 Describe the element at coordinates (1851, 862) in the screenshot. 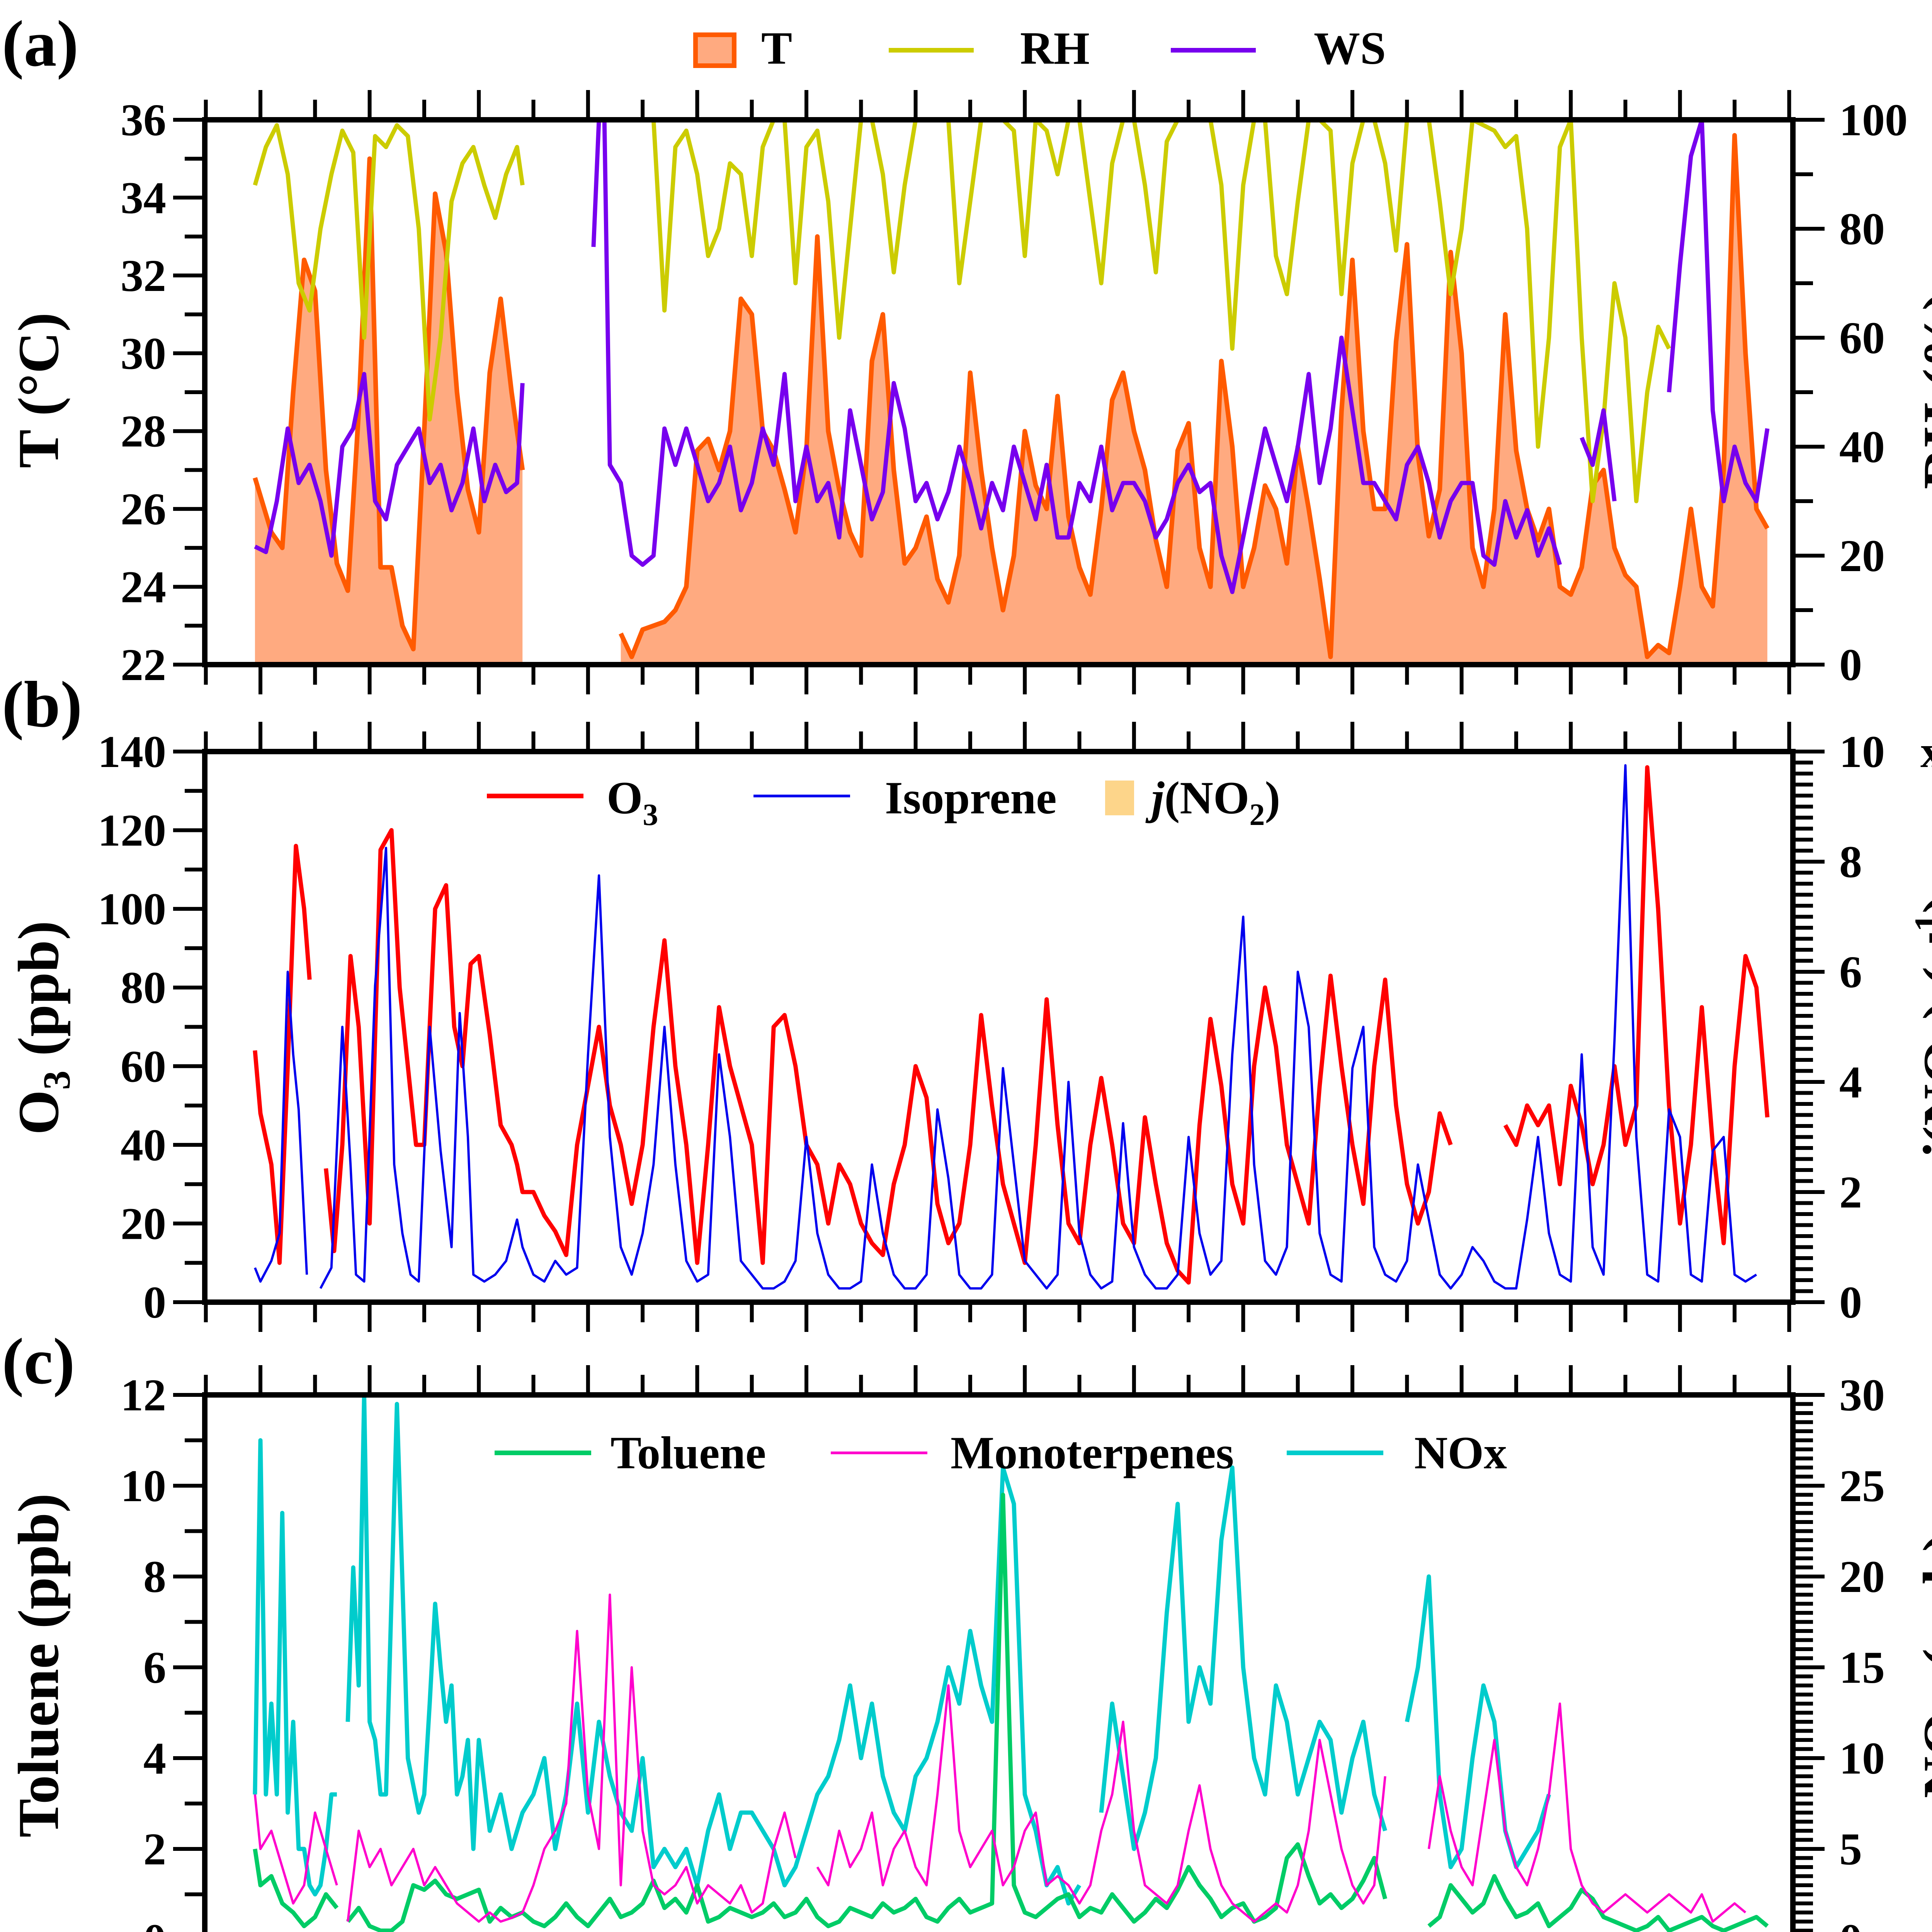

I see `y-right1-tick-label: 8` at that location.